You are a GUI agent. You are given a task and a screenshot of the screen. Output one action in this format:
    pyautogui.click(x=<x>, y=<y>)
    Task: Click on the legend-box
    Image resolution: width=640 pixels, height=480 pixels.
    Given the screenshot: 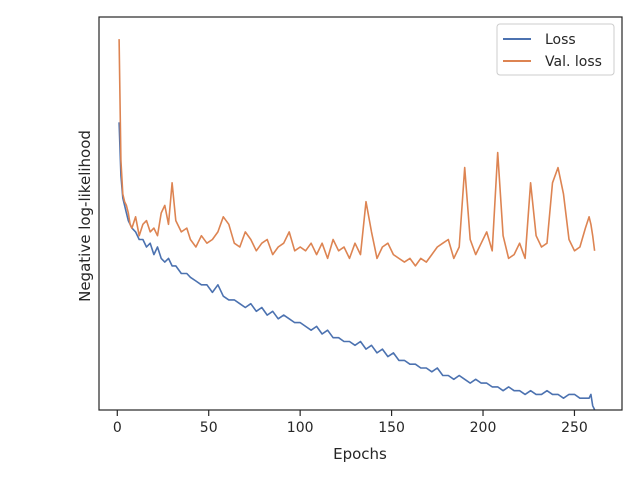 What is the action you would take?
    pyautogui.click(x=555, y=49)
    